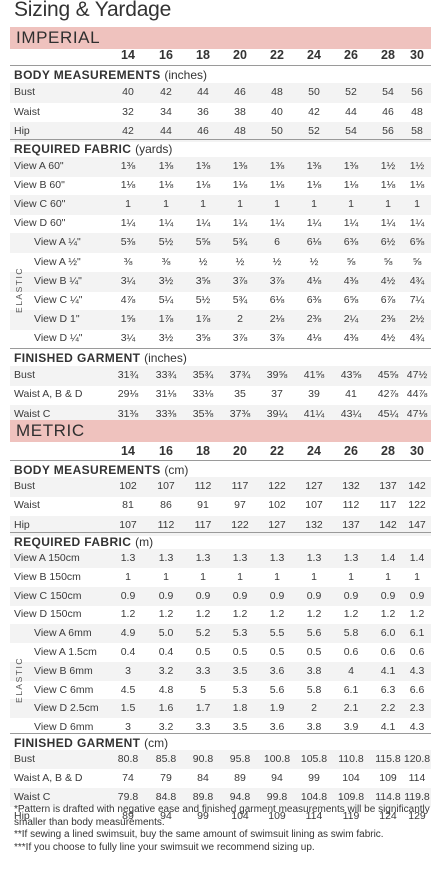 This screenshot has height=874, width=445. What do you see at coordinates (220, 186) in the screenshot?
I see `table-row: View B 60" 1⅛ 1⅛ 1⅛ 1⅛ 1⅛ 1⅛ 1⅛ 1⅛ 1⅛` at bounding box center [220, 186].